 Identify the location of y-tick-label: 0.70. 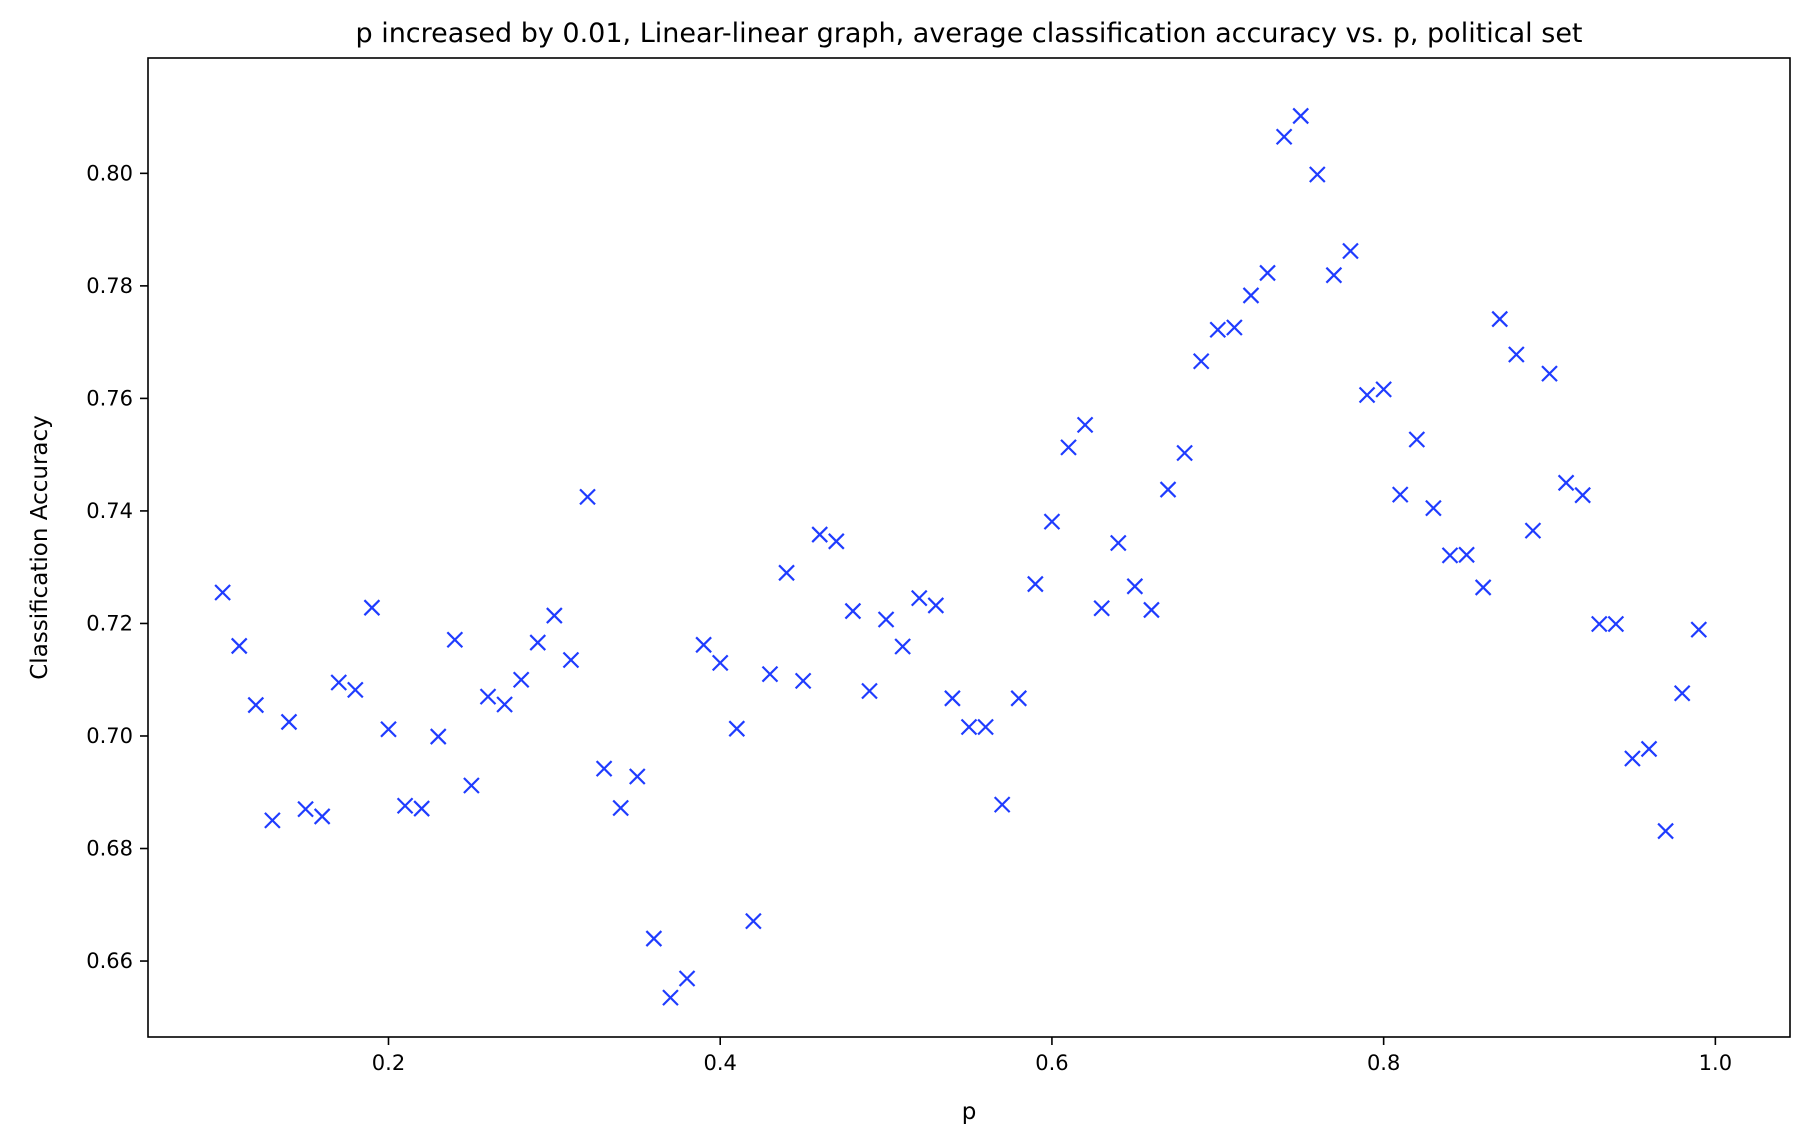
(109, 736).